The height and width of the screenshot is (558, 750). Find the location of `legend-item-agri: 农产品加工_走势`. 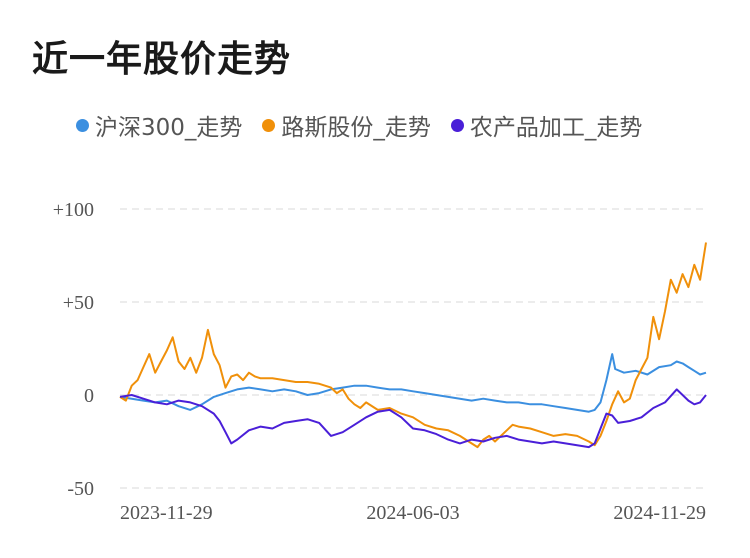

legend-item-agri: 农产品加工_走势 is located at coordinates (546, 125).